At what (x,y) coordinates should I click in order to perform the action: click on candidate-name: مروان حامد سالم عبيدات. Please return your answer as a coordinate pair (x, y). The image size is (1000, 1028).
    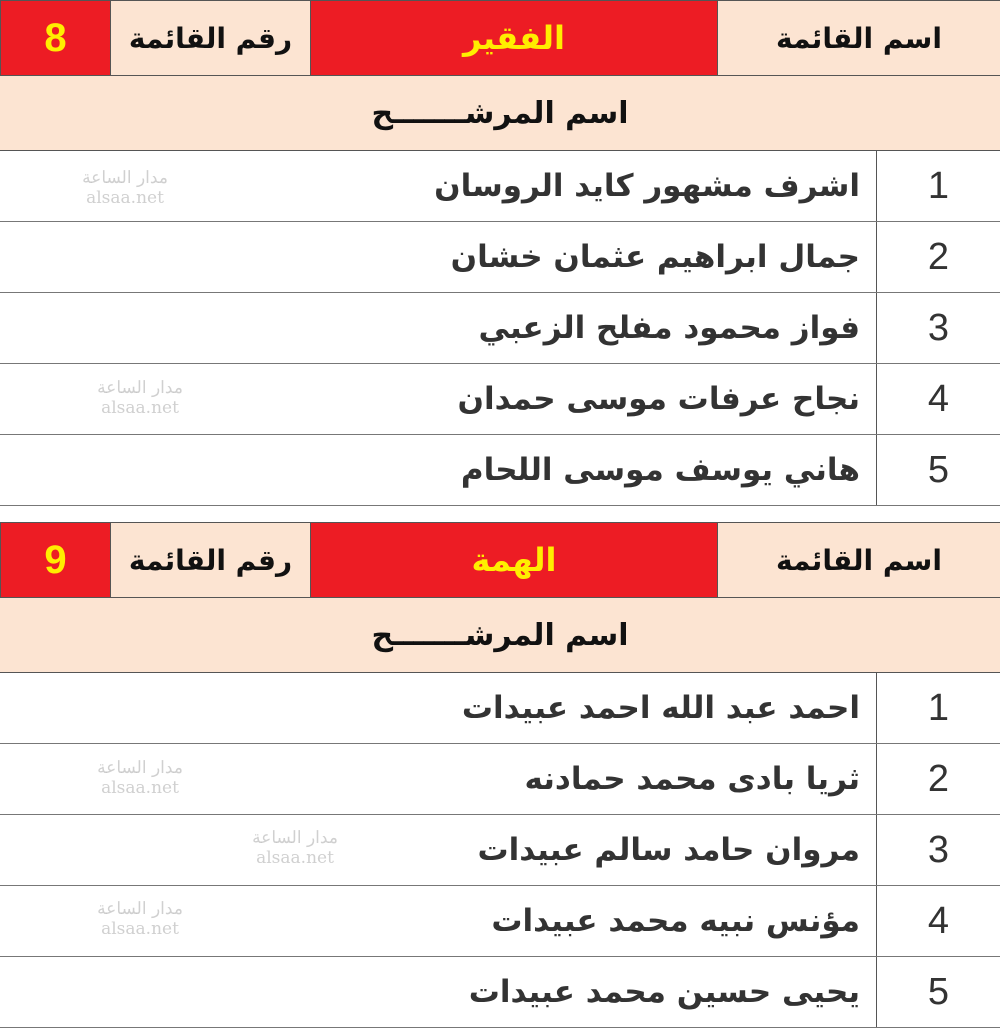
    Looking at the image, I should click on (668, 850).